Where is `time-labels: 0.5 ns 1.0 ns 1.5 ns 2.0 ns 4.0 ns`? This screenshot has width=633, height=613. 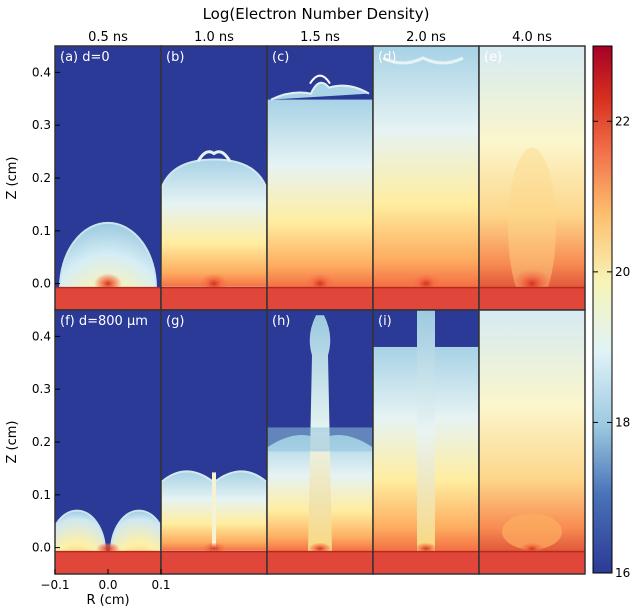
time-labels: 0.5 ns 1.0 ns 1.5 ns 2.0 ns 4.0 ns is located at coordinates (320, 37).